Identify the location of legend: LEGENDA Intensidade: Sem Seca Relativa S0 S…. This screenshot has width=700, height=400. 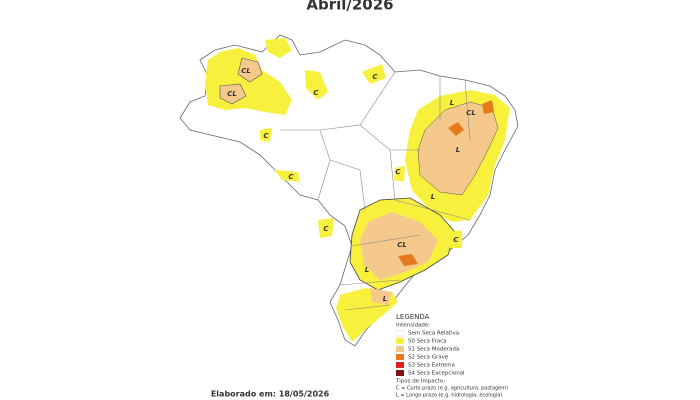
(451, 356).